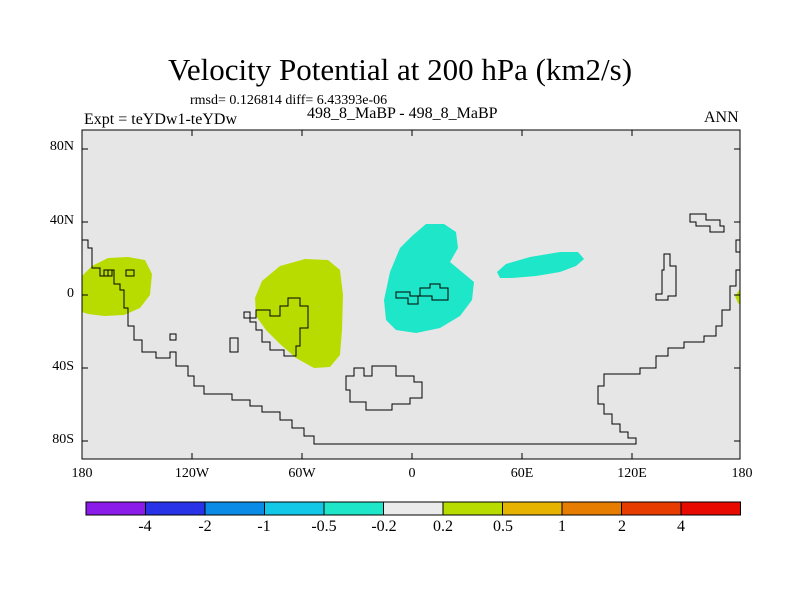  Describe the element at coordinates (622, 526) in the screenshot. I see `colorbar-label: 2` at that location.